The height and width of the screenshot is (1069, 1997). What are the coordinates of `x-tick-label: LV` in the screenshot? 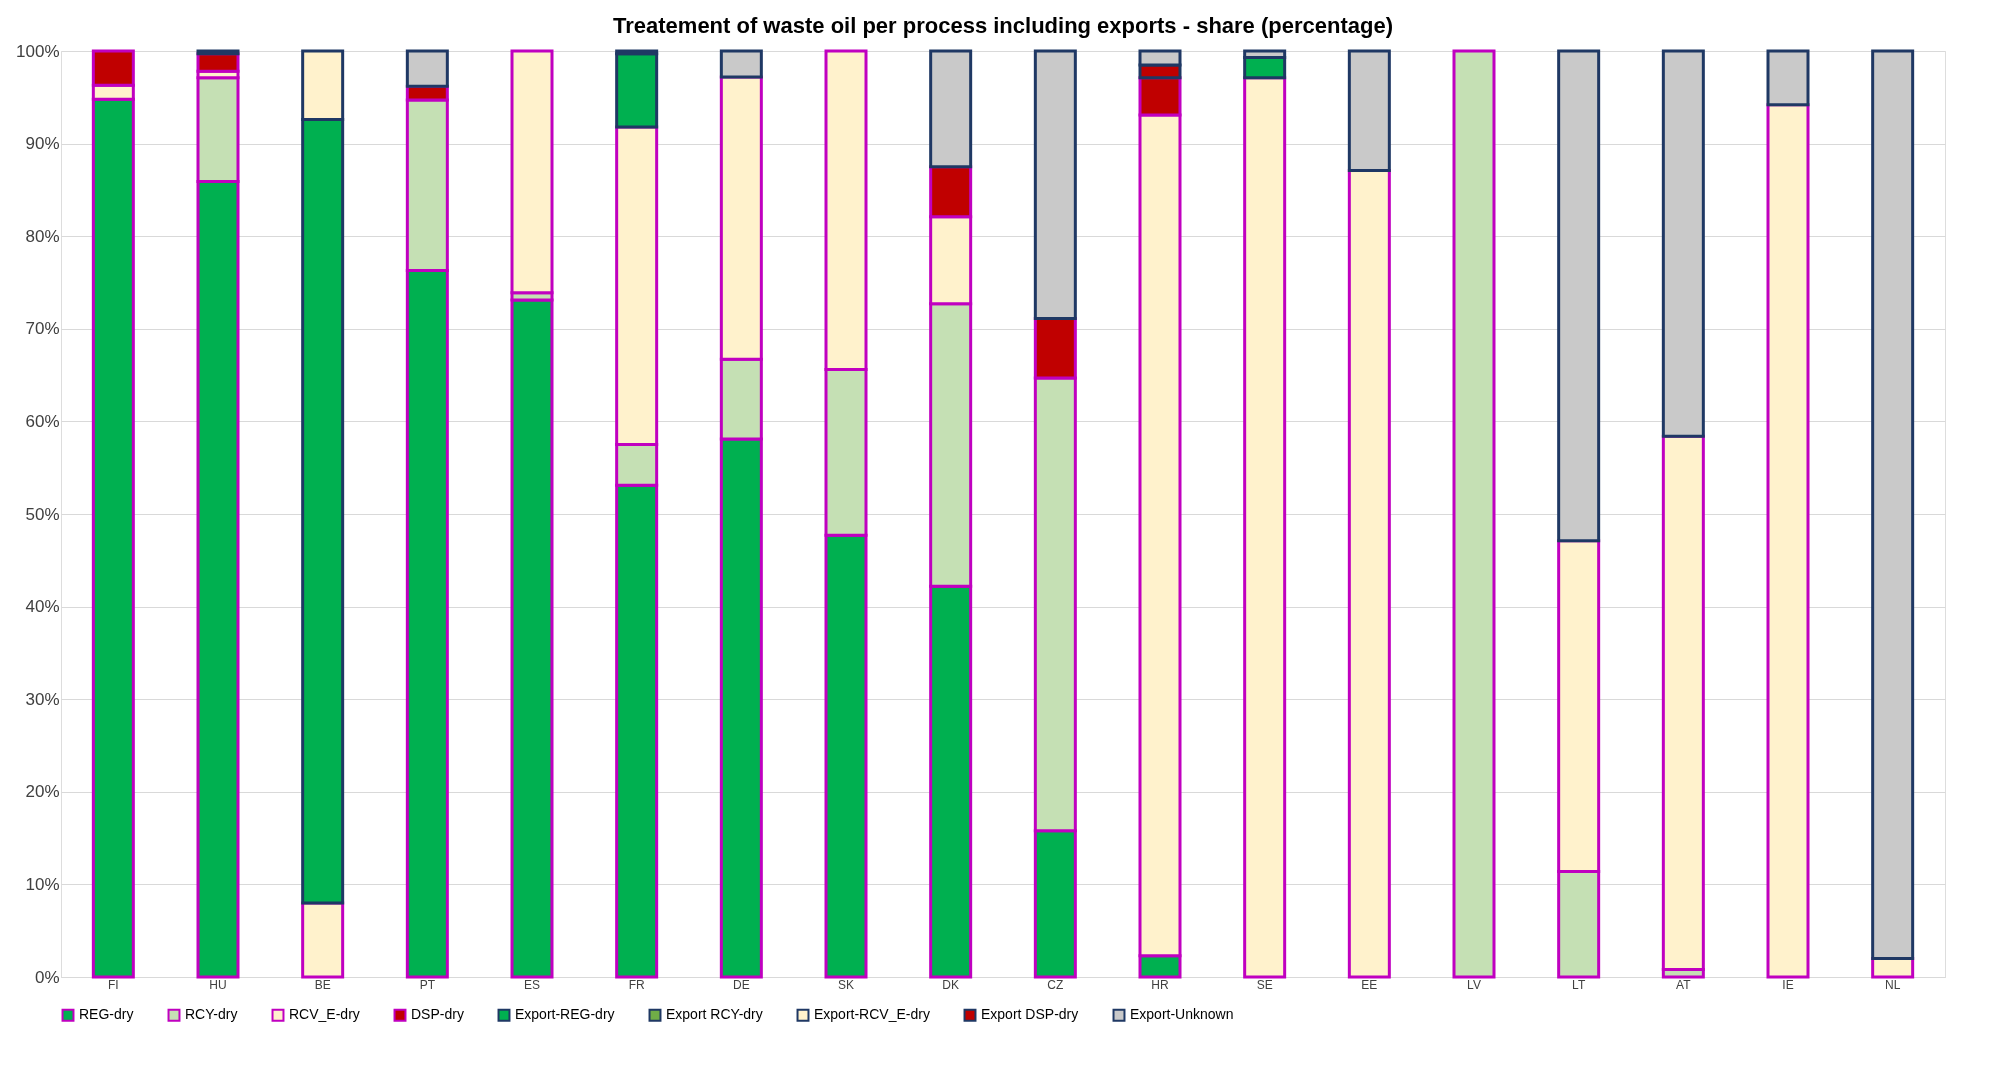 It's located at (1474, 984).